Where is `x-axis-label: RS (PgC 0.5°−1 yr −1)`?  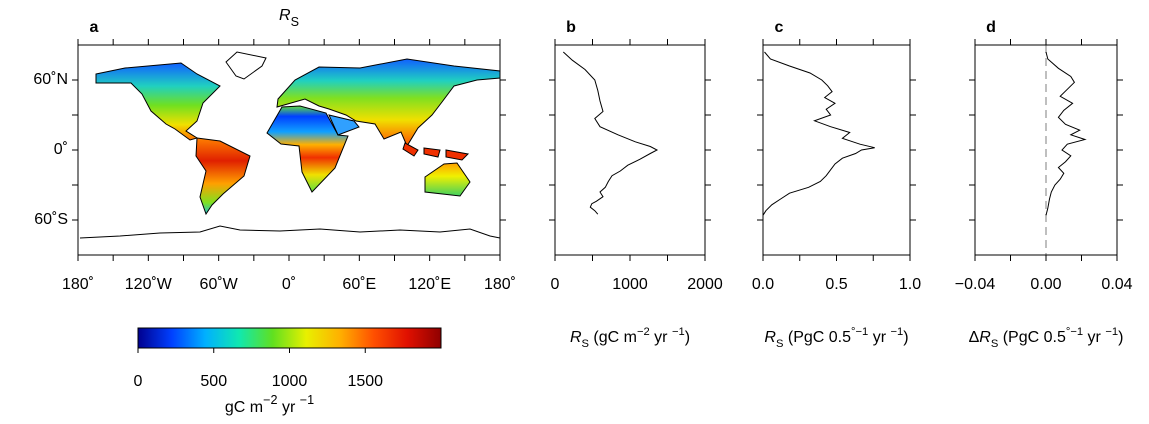 x-axis-label: RS (PgC 0.5°−1 yr −1) is located at coordinates (836, 338).